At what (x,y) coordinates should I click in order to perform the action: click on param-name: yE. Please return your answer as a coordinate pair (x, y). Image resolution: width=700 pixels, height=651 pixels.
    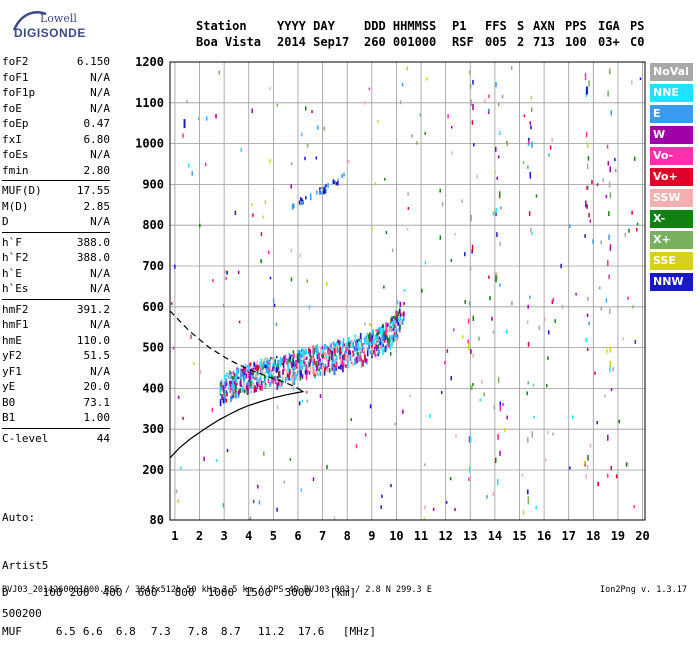
    Looking at the image, I should click on (9, 386).